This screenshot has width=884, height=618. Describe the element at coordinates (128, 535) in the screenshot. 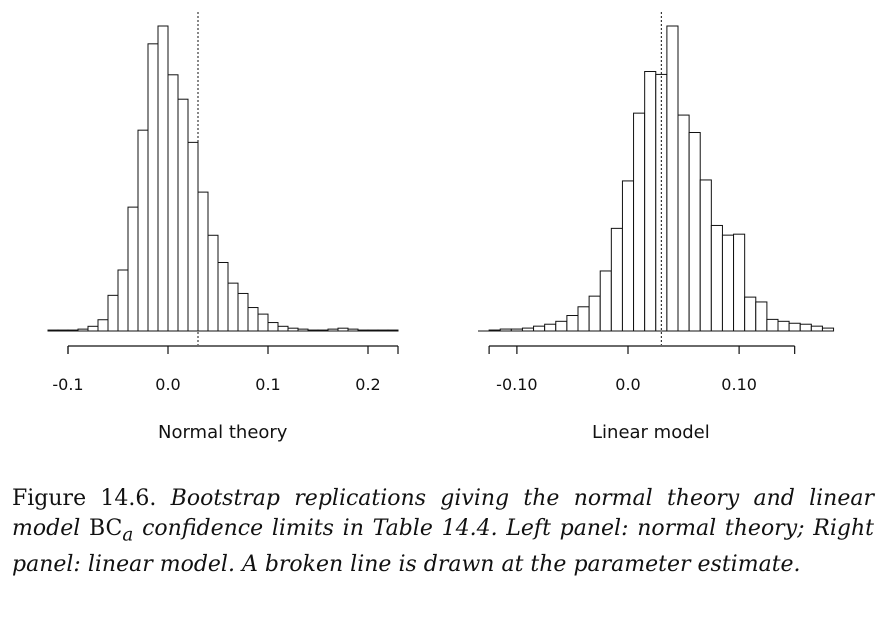

I see `caption-bca-sub: a` at that location.